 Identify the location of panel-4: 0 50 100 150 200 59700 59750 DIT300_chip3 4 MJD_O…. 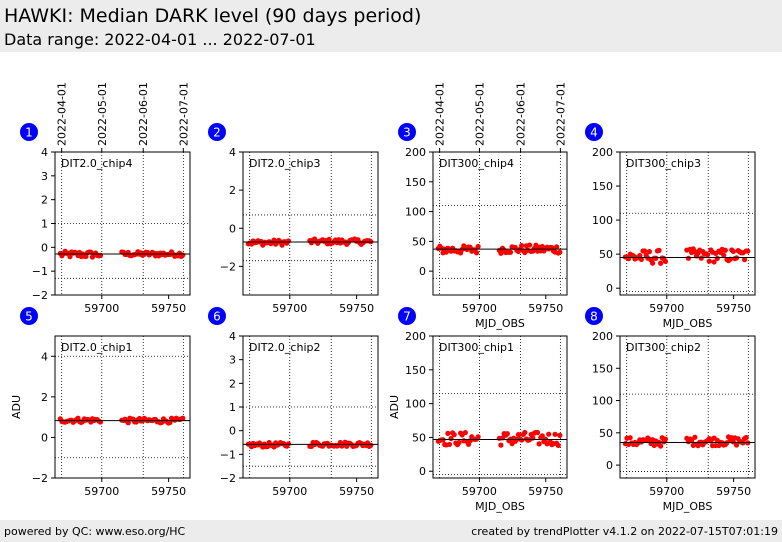
(670, 226).